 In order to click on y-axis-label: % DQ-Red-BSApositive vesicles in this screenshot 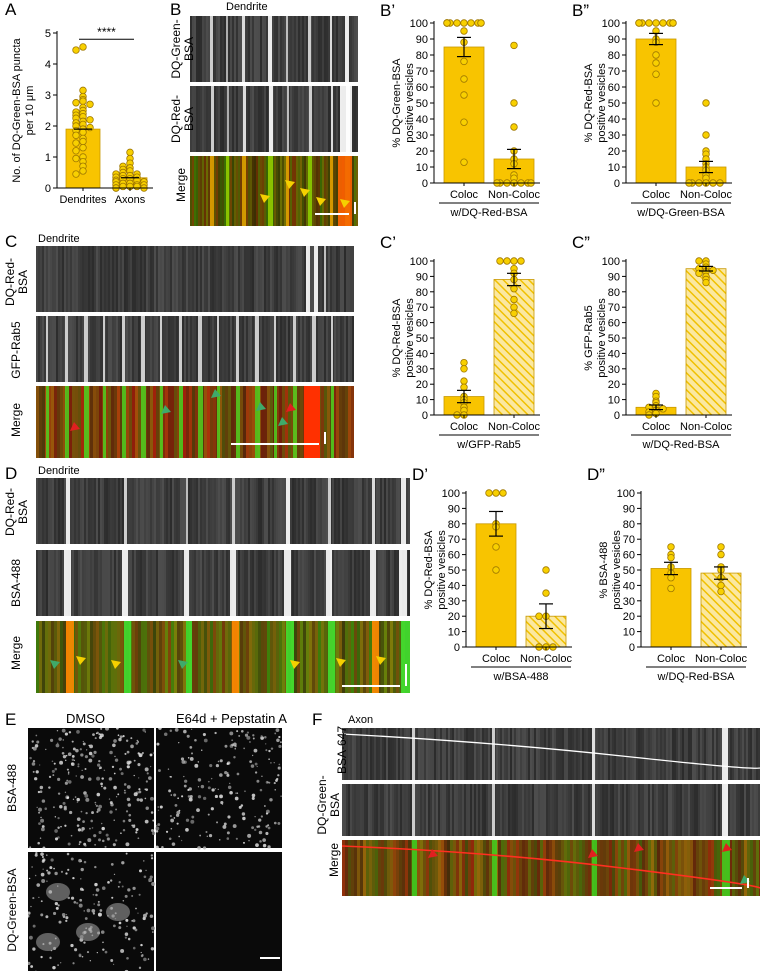, I will do `click(403, 338)`.